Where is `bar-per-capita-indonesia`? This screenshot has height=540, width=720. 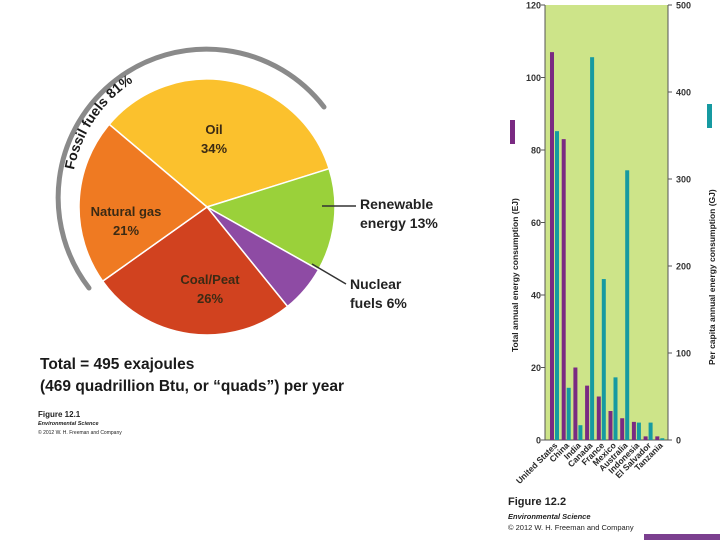
bar-per-capita-indonesia is located at coordinates (638, 431).